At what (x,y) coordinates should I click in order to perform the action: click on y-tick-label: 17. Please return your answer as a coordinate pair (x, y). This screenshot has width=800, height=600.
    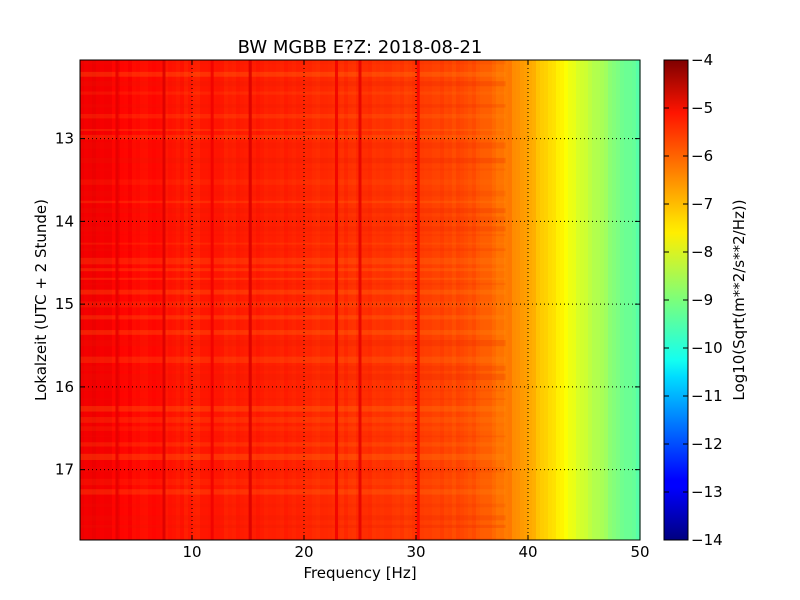
    Looking at the image, I should click on (64, 470).